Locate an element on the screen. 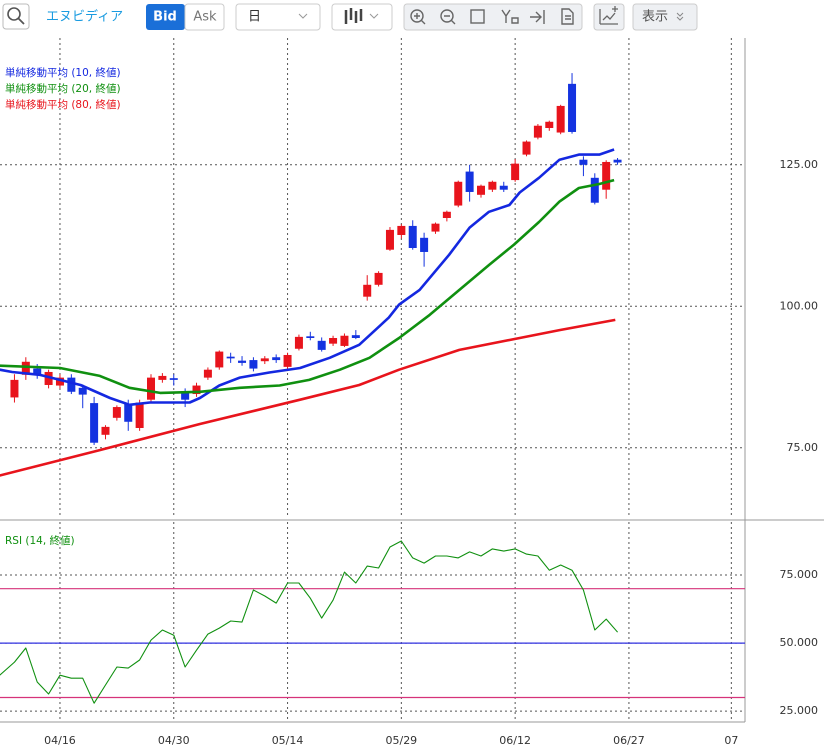 The height and width of the screenshot is (753, 824). x-tick-label: 04/30 is located at coordinates (174, 740).